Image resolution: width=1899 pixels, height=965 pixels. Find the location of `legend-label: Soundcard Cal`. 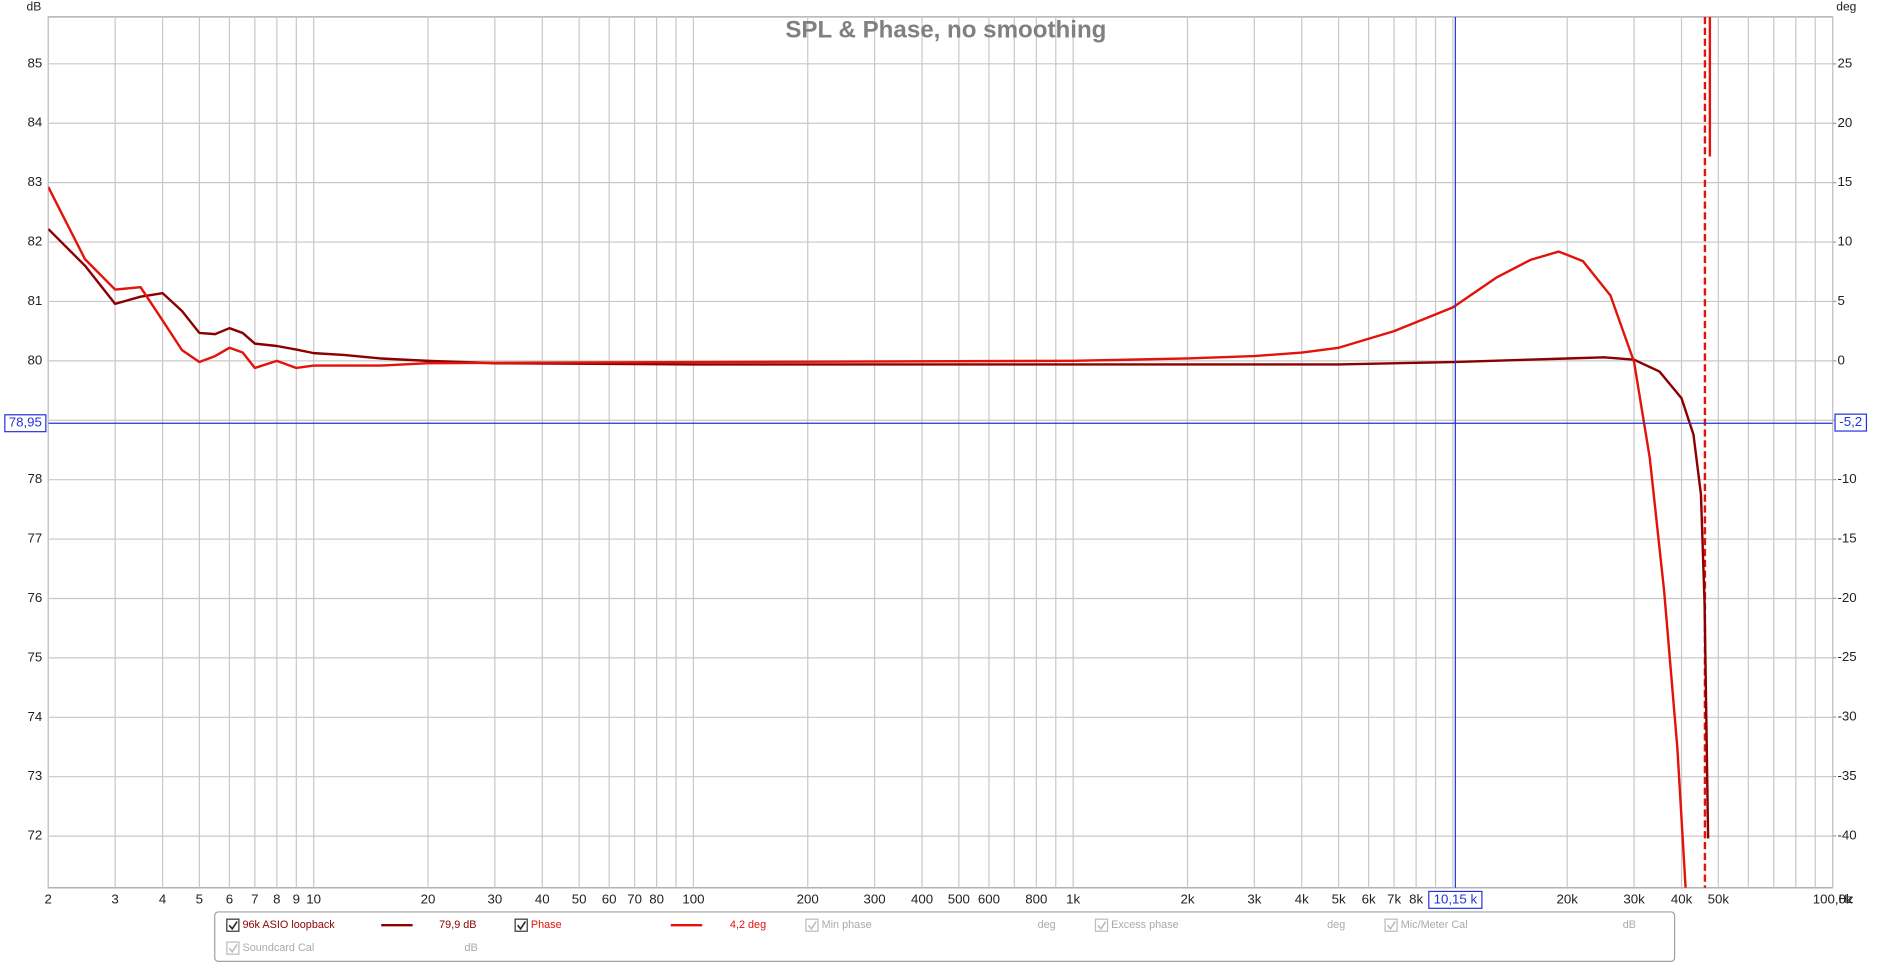

legend-label: Soundcard Cal is located at coordinates (279, 948).